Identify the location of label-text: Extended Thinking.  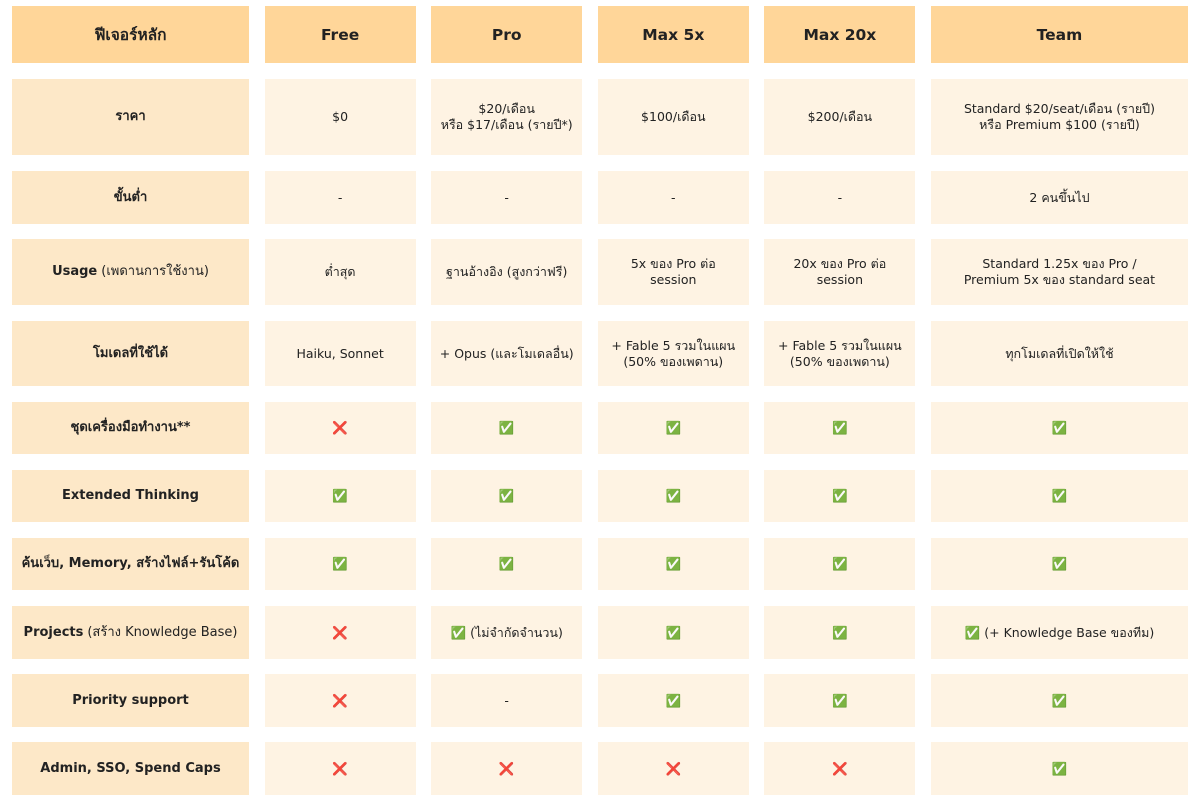
(130, 495).